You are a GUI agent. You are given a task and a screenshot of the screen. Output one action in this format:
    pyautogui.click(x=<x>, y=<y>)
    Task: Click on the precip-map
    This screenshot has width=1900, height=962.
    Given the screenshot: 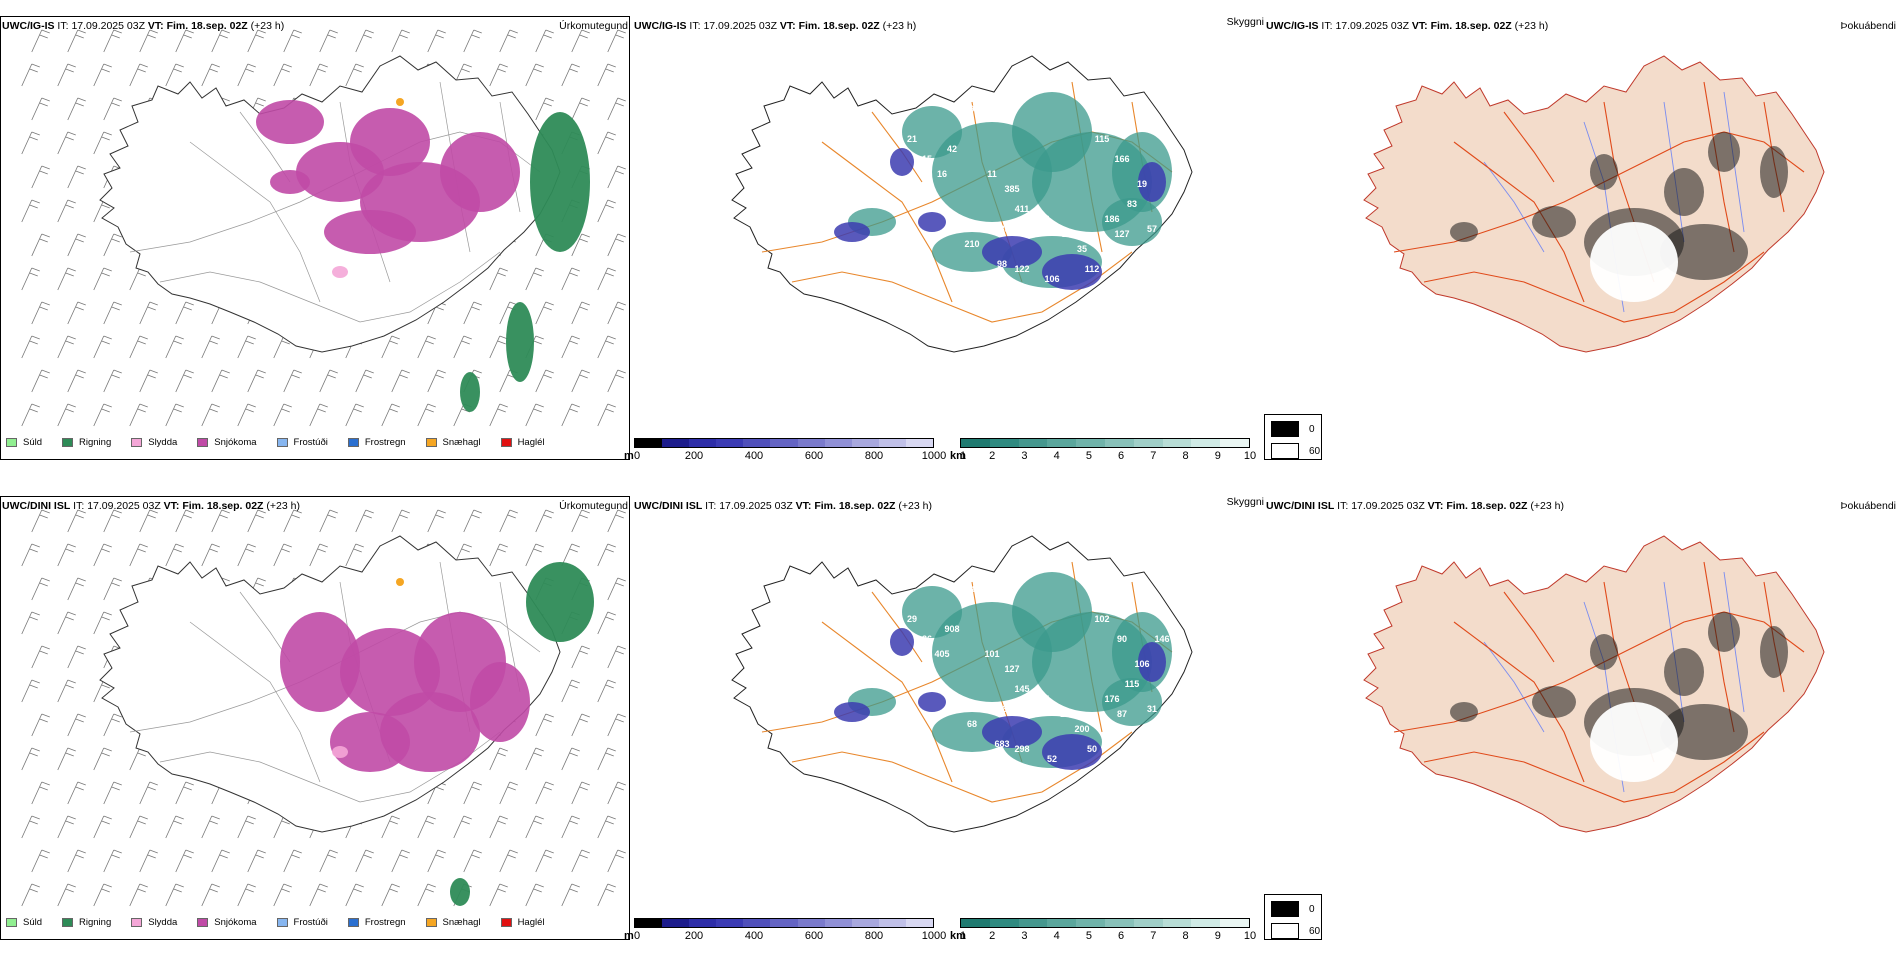 What is the action you would take?
    pyautogui.click(x=323, y=708)
    